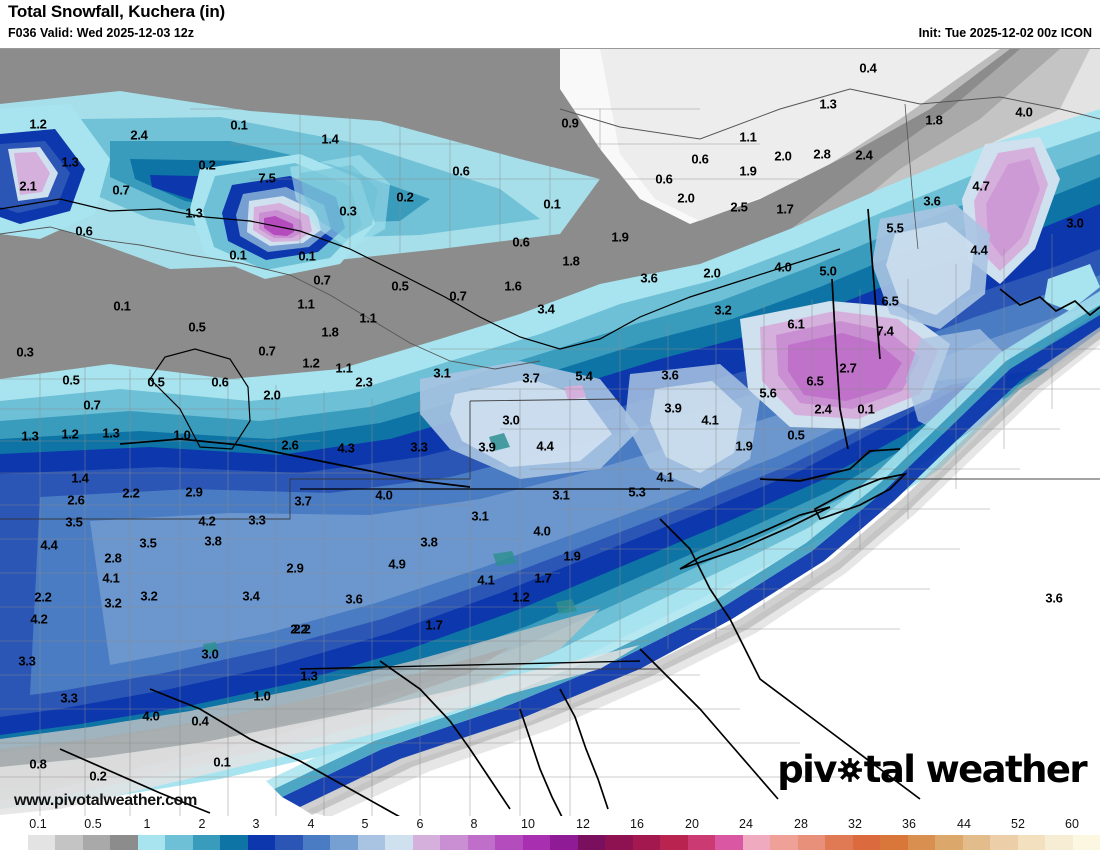 Image resolution: width=1100 pixels, height=850 pixels. What do you see at coordinates (207, 521) in the screenshot?
I see `contour-label: 4.2` at bounding box center [207, 521].